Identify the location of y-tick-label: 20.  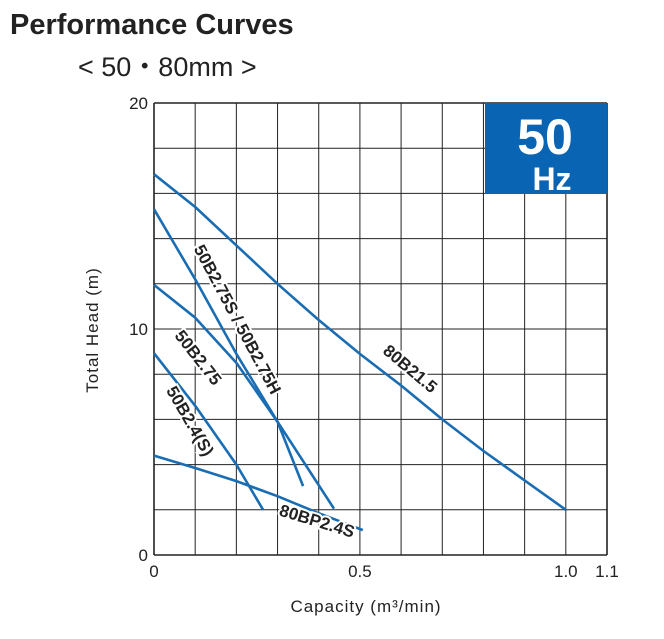
(138, 103).